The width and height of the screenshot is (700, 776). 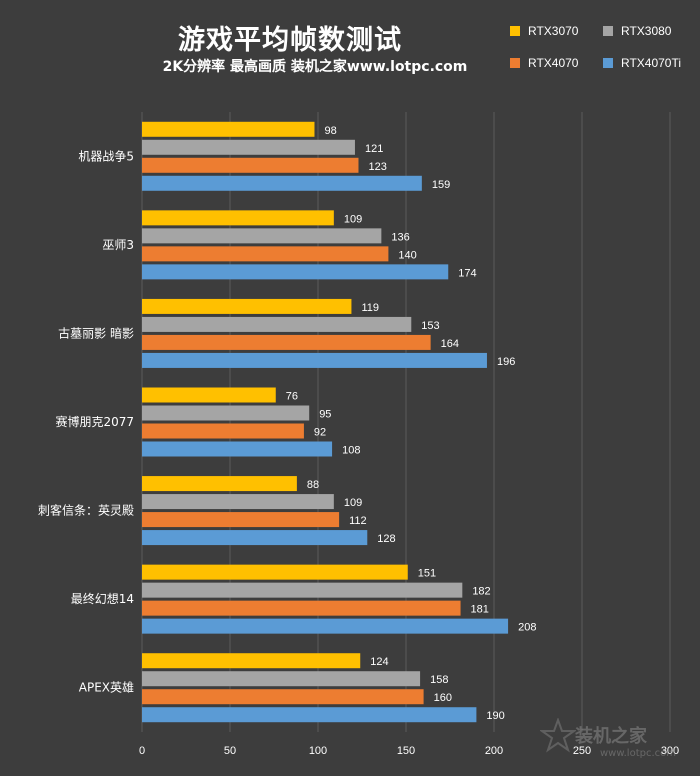 I want to click on data-label: 76, so click(x=292, y=397).